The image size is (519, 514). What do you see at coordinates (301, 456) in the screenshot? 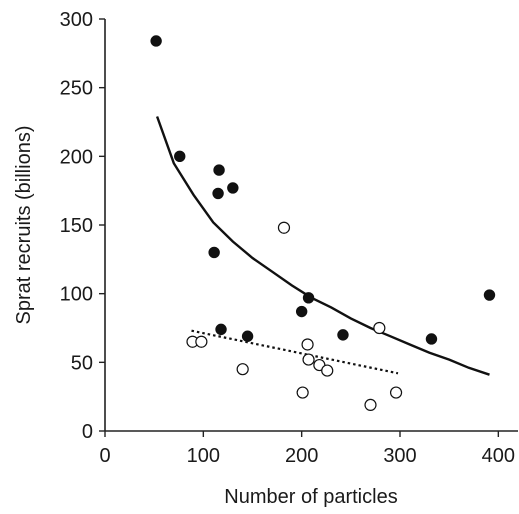
I see `x-tick-label: 200` at bounding box center [301, 456].